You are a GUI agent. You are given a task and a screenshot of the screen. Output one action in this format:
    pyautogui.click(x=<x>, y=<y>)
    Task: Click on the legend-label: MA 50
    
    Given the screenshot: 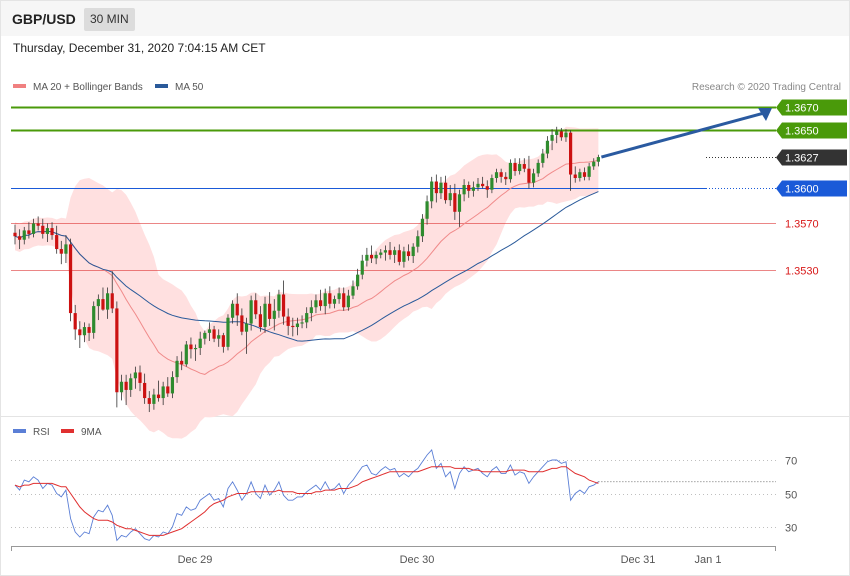 What is the action you would take?
    pyautogui.click(x=189, y=87)
    